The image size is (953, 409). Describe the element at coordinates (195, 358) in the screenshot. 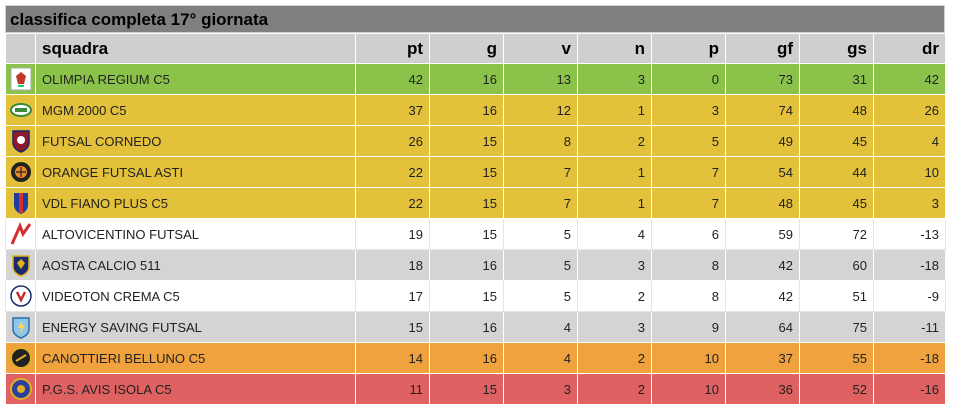

I see `team-name: CANOTTIERI BELLUNO C5` at that location.